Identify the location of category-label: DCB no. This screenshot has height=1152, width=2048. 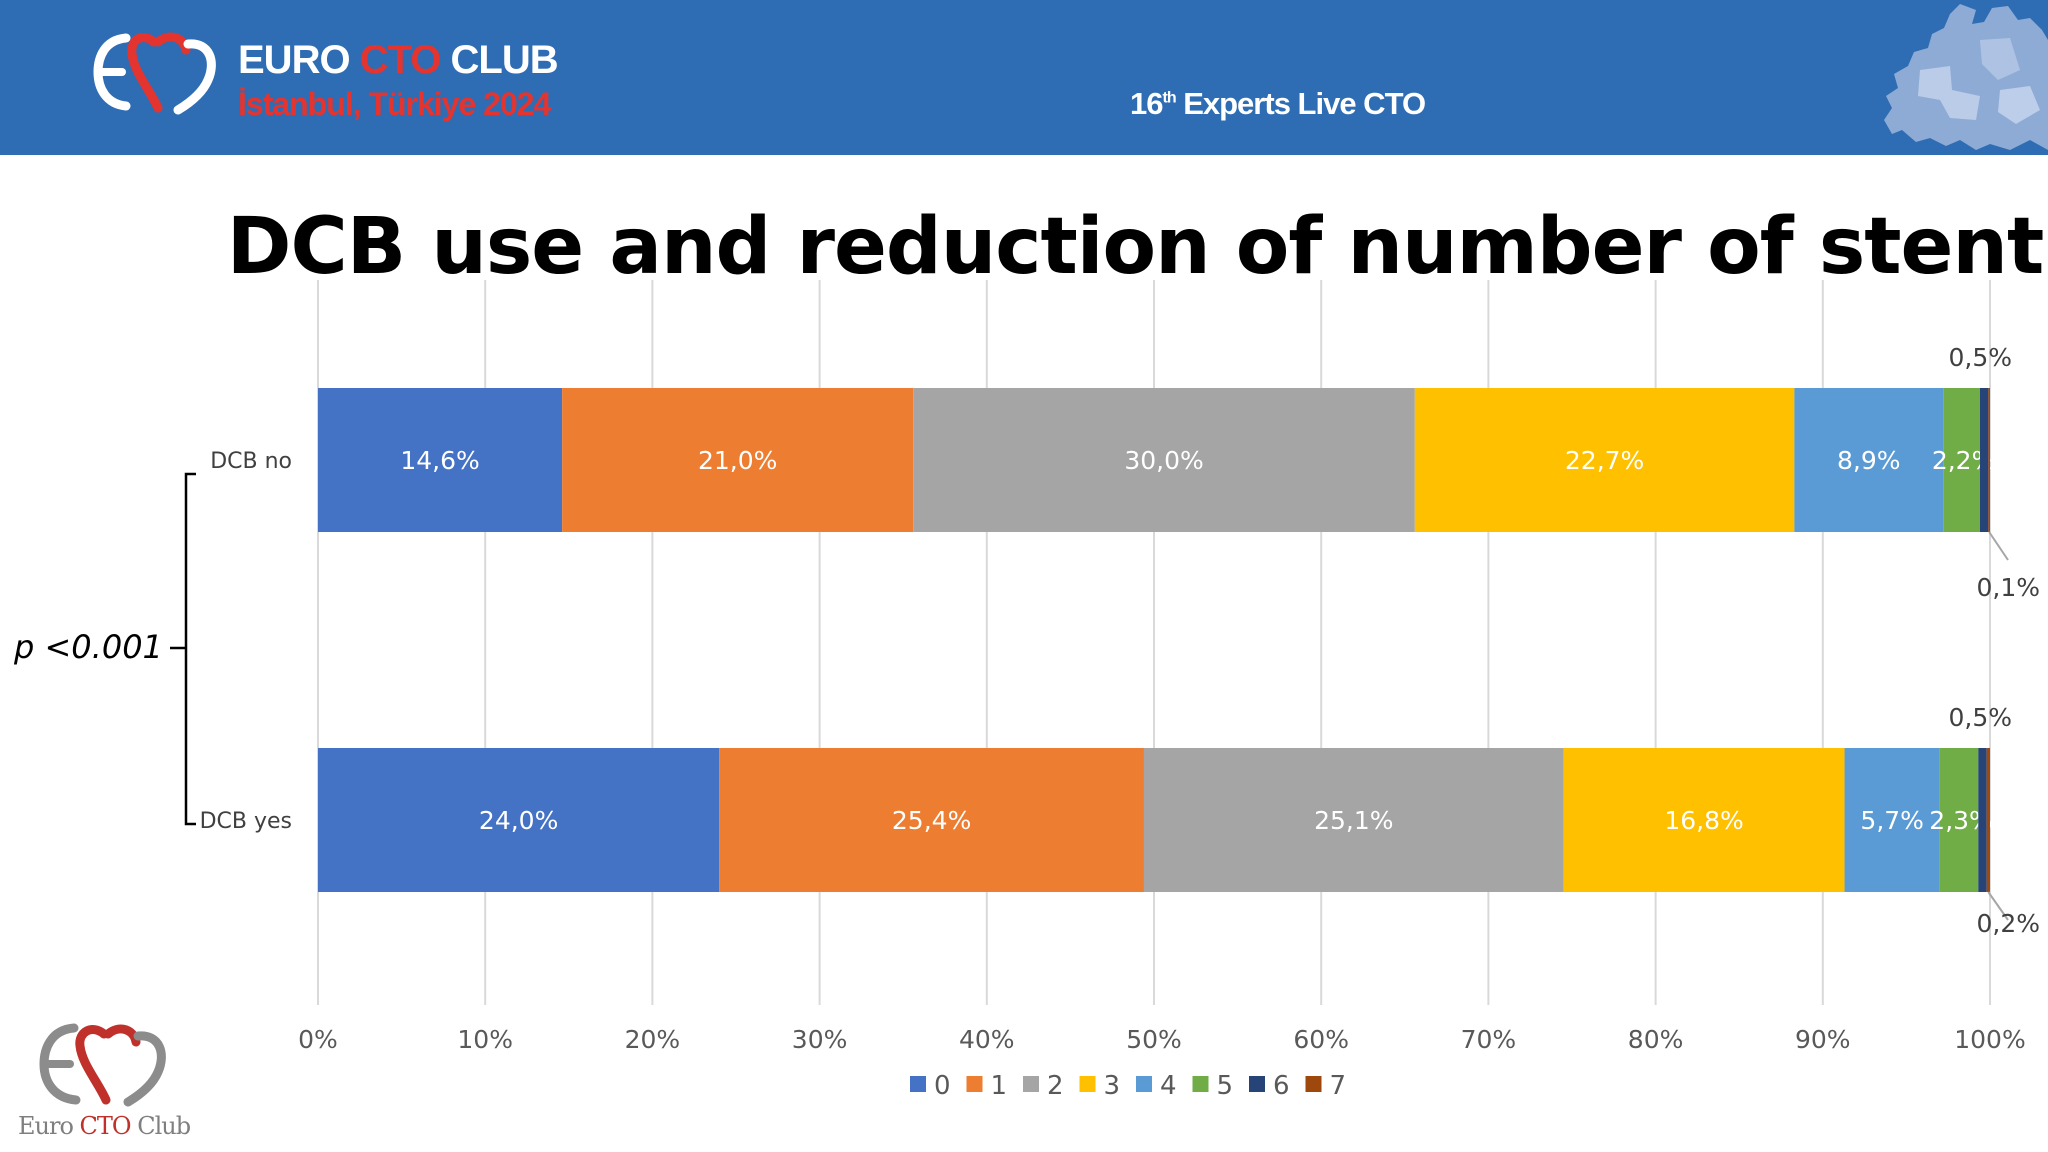
(251, 461).